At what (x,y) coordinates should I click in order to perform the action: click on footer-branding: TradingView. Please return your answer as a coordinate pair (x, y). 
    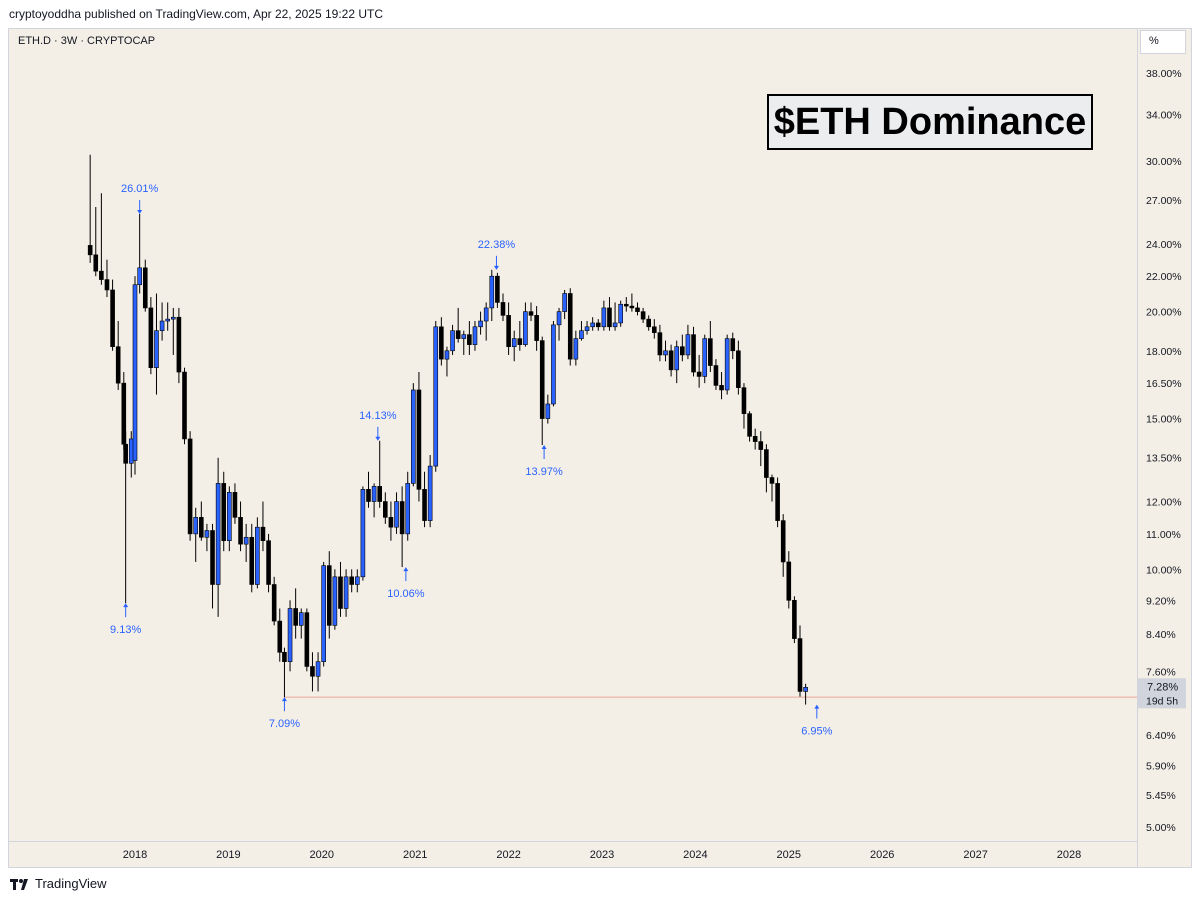
    Looking at the image, I should click on (58, 883).